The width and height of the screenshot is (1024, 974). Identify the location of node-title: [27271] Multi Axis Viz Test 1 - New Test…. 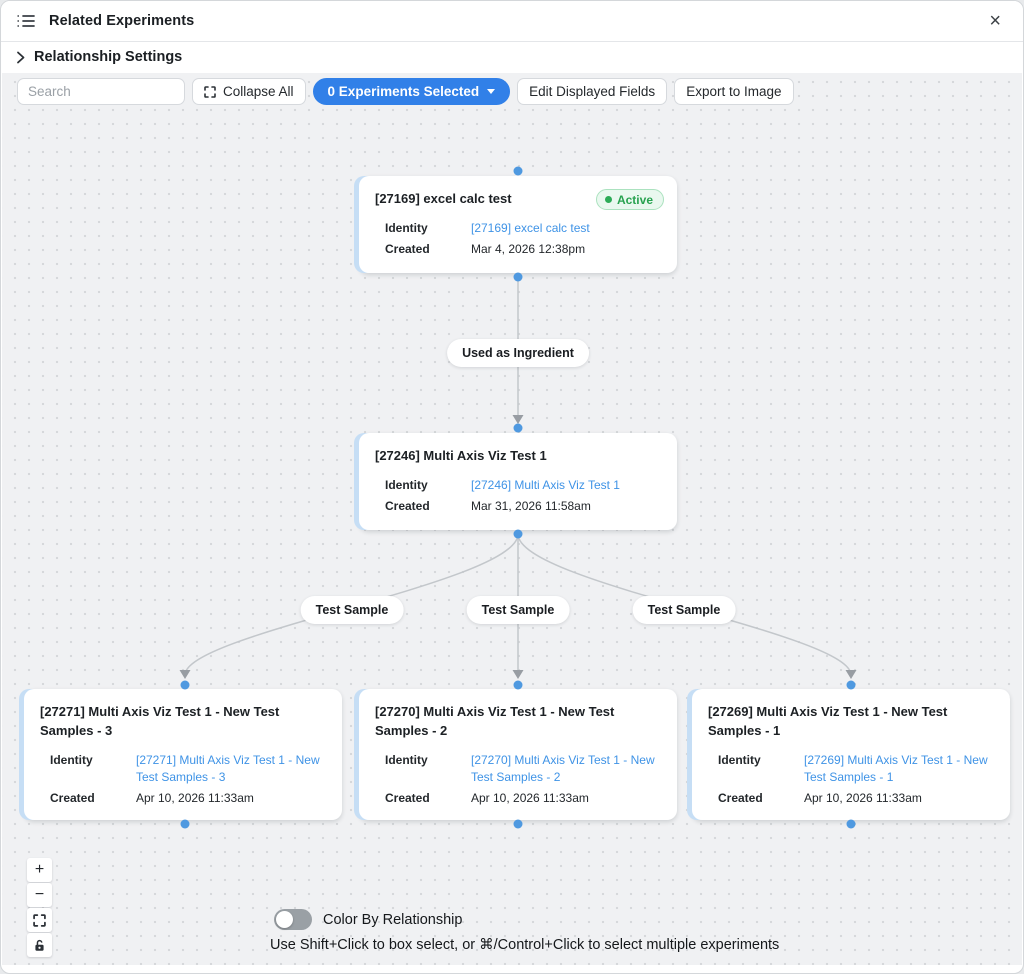
(160, 721).